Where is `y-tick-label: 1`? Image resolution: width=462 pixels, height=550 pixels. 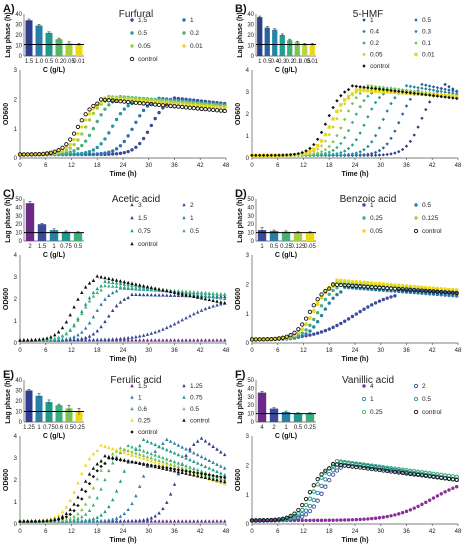
y-tick-label: 1 is located at coordinates (16, 130).